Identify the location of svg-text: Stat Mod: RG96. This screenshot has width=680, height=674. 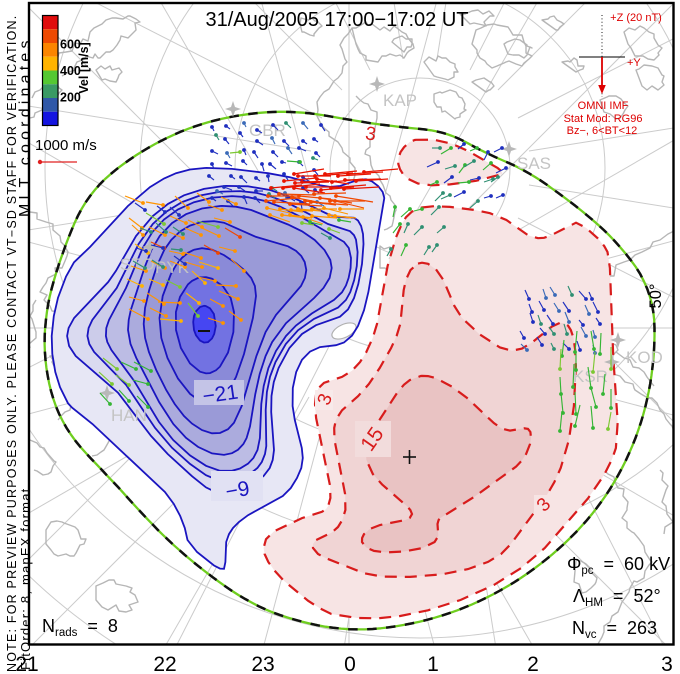
(603, 119).